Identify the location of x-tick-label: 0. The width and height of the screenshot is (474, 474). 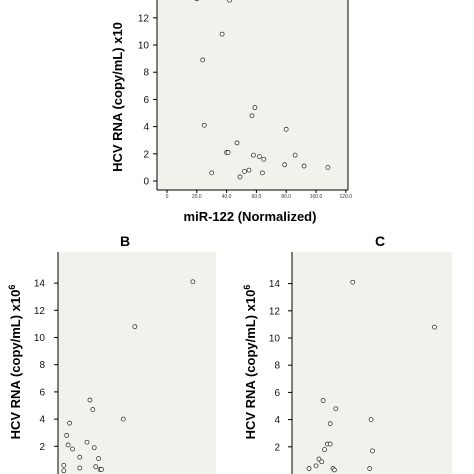
(167, 197).